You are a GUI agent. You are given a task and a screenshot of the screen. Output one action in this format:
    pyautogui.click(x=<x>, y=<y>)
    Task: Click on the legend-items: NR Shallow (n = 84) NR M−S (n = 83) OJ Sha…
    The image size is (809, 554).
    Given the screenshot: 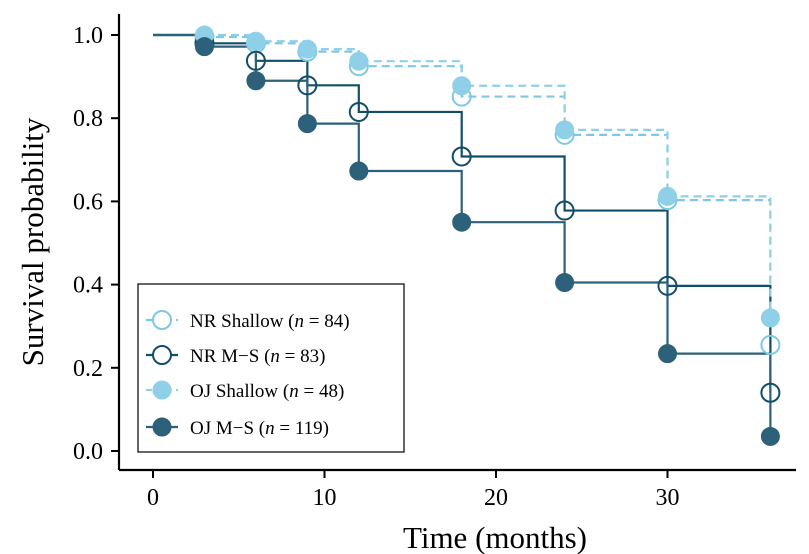 What is the action you would take?
    pyautogui.click(x=248, y=374)
    